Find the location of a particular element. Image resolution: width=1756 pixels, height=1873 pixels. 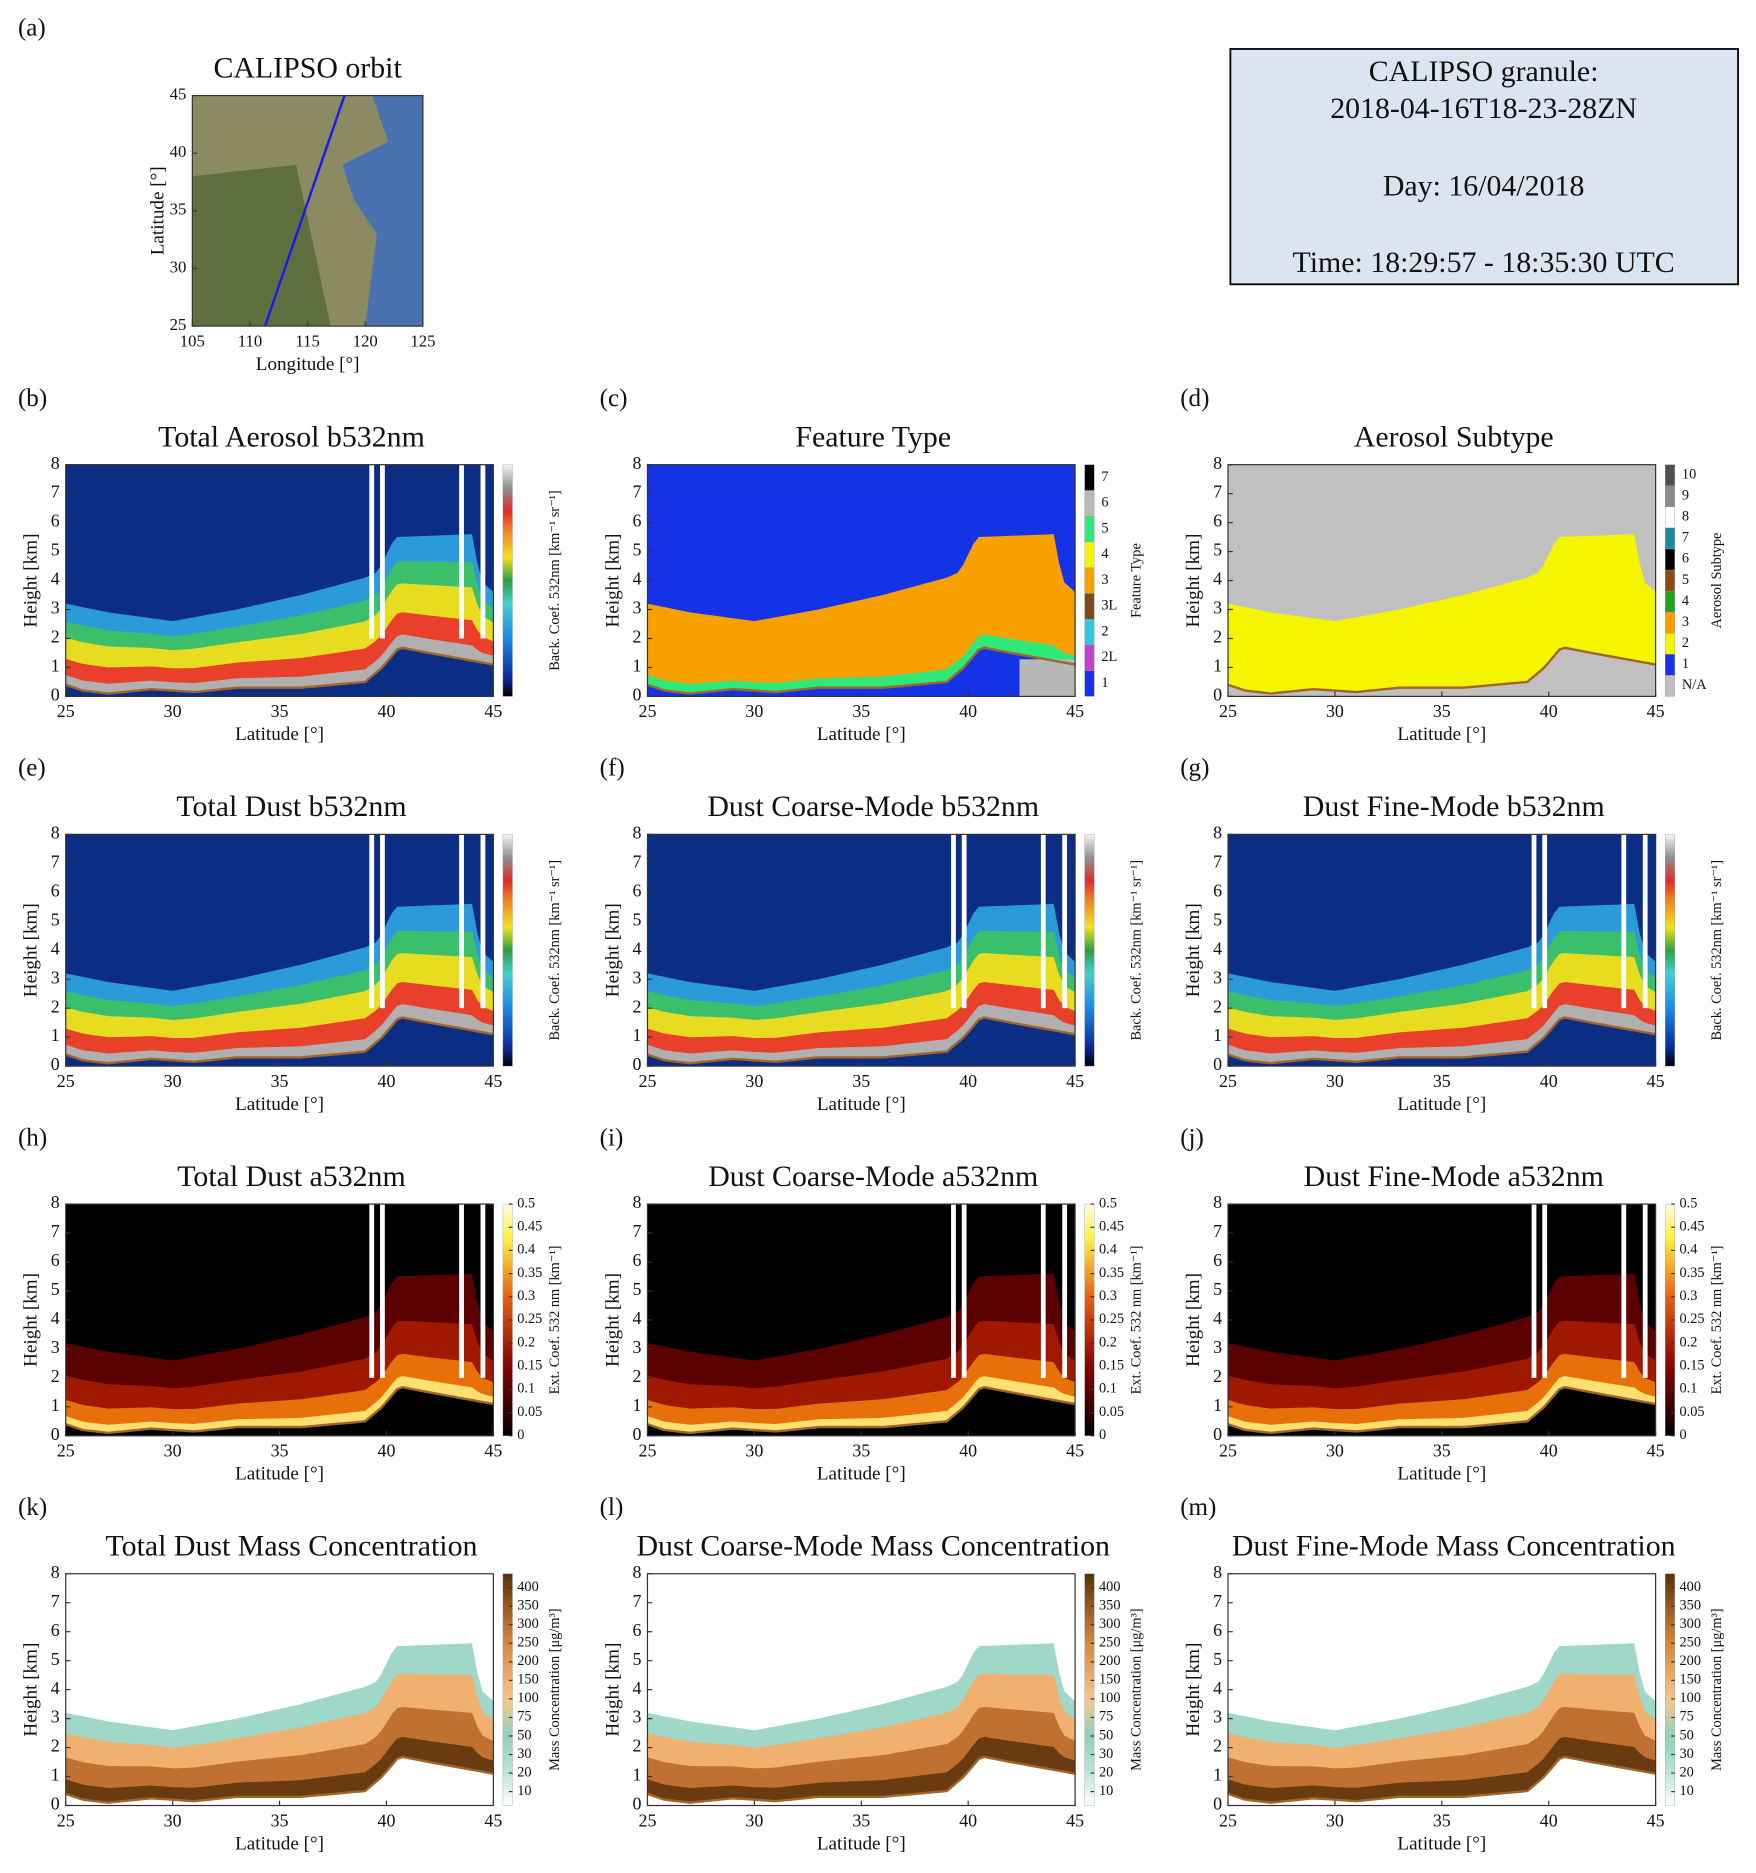

colorbar-category: 7 is located at coordinates (1685, 538).